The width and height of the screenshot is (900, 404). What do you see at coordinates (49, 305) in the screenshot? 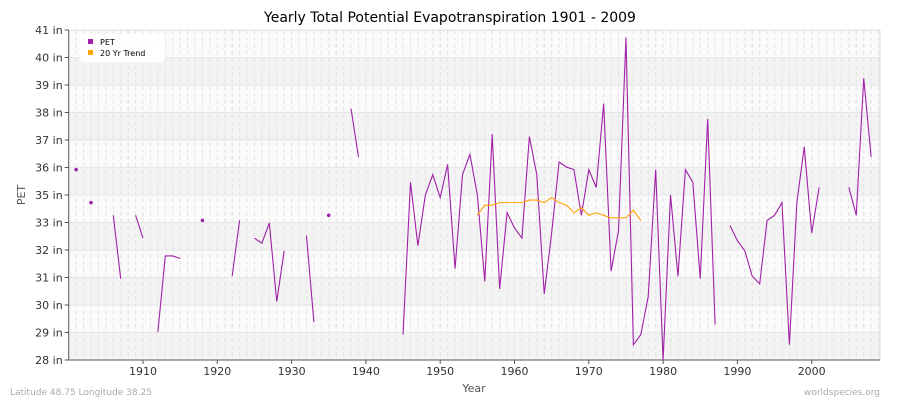
I see `y-tick-label: 30 in` at bounding box center [49, 305].